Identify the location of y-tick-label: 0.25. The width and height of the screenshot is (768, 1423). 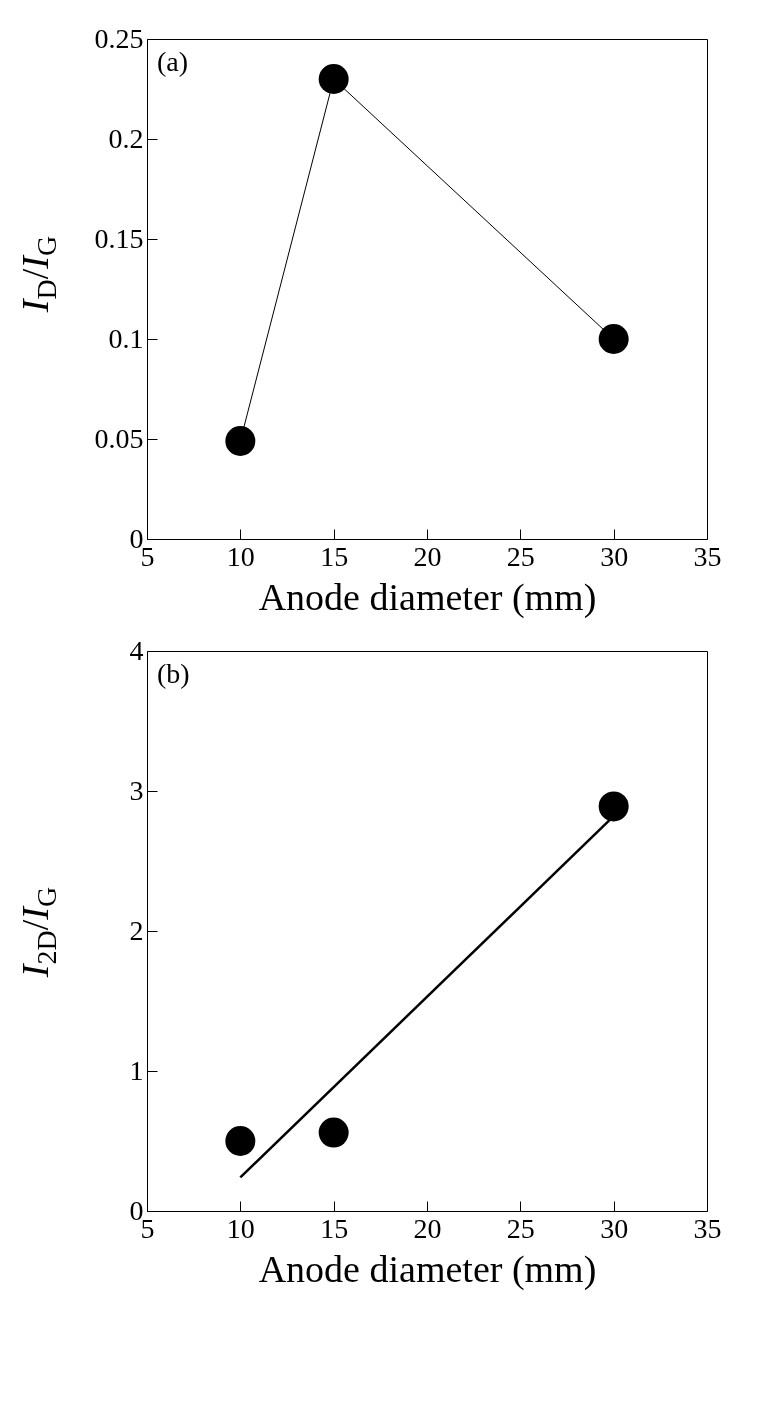
(119, 38).